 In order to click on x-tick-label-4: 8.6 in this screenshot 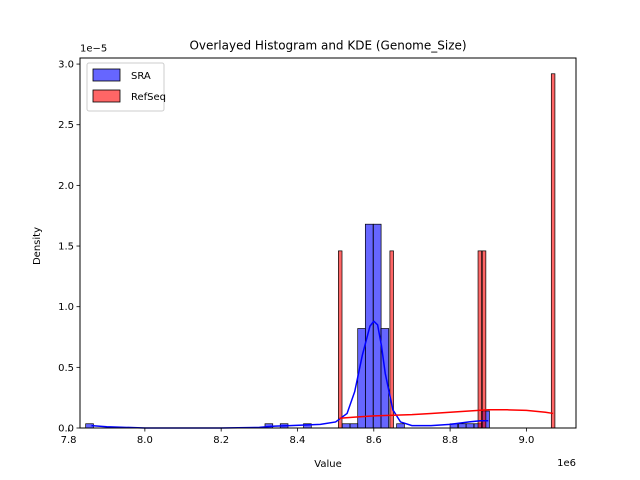, I will do `click(374, 440)`.